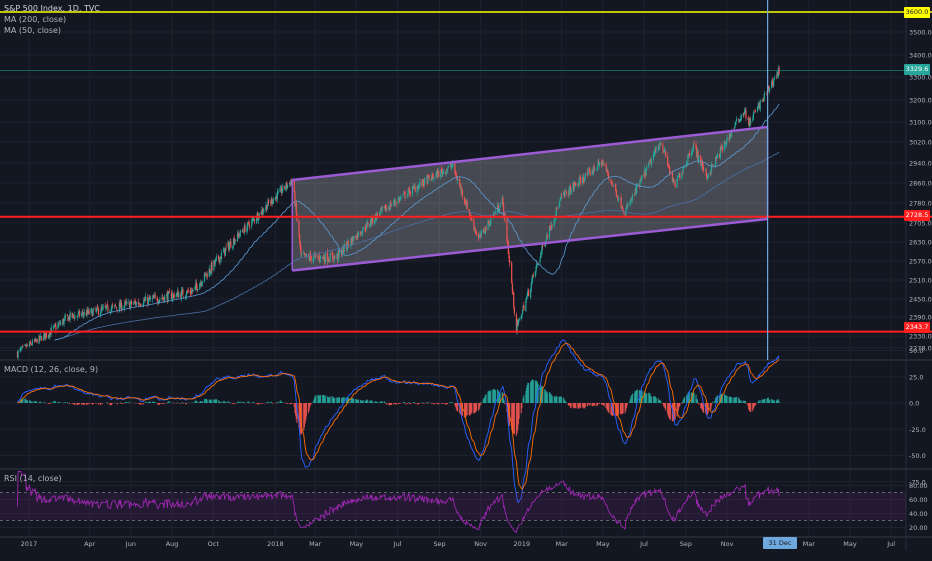 This screenshot has width=932, height=561. Describe the element at coordinates (32, 30) in the screenshot. I see `ma50-legend: MA (50, close)` at that location.